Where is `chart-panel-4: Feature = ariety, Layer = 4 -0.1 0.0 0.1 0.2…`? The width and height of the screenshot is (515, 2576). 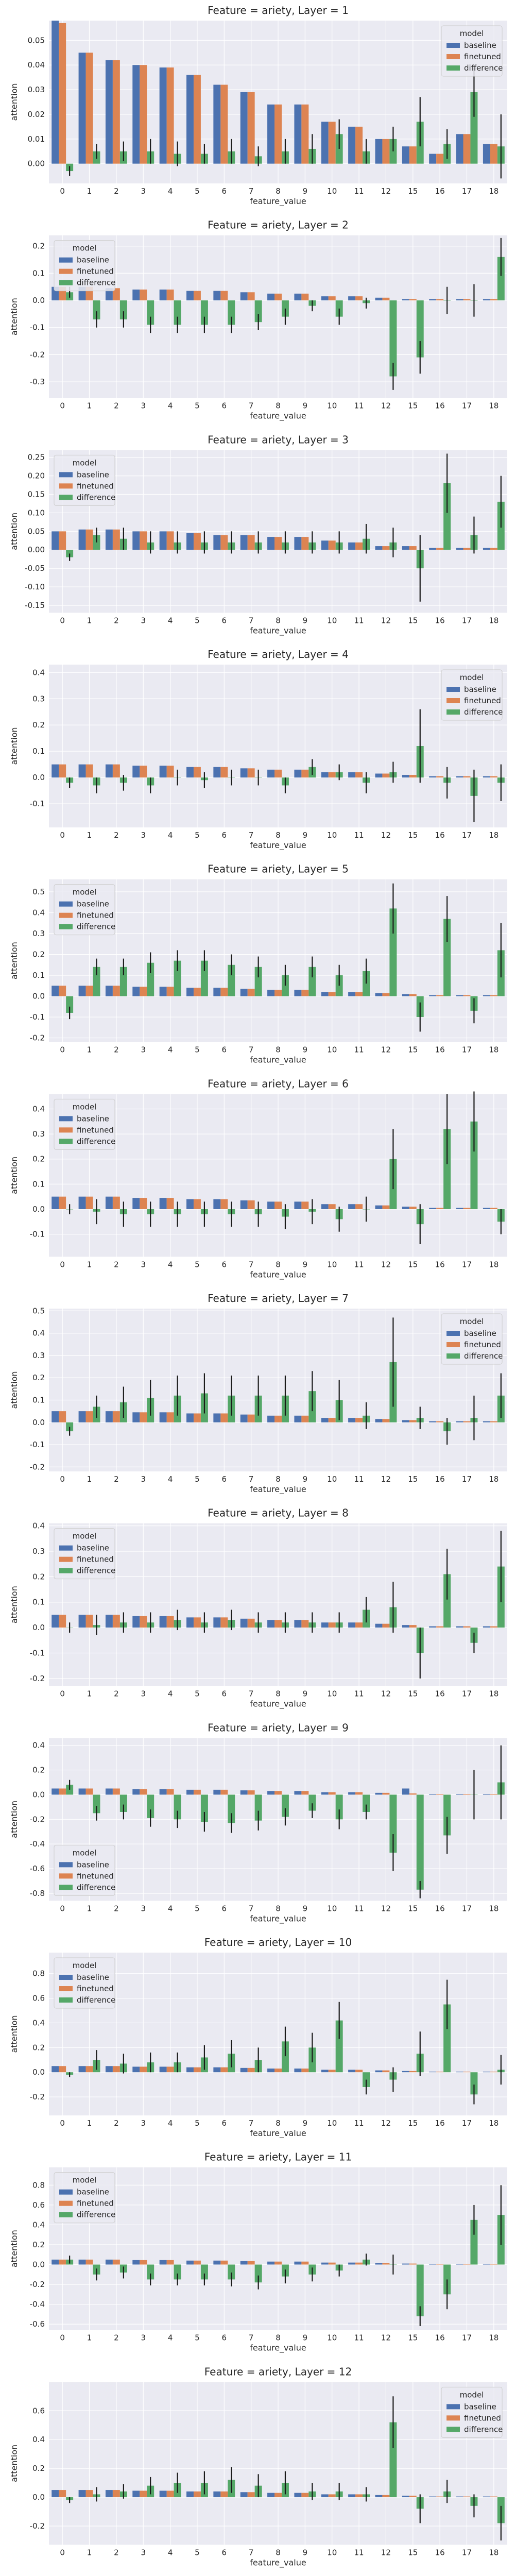
chart-panel-4: Feature = ariety, Layer = 4 -0.1 0.0 0.1 0.2… is located at coordinates (258, 749).